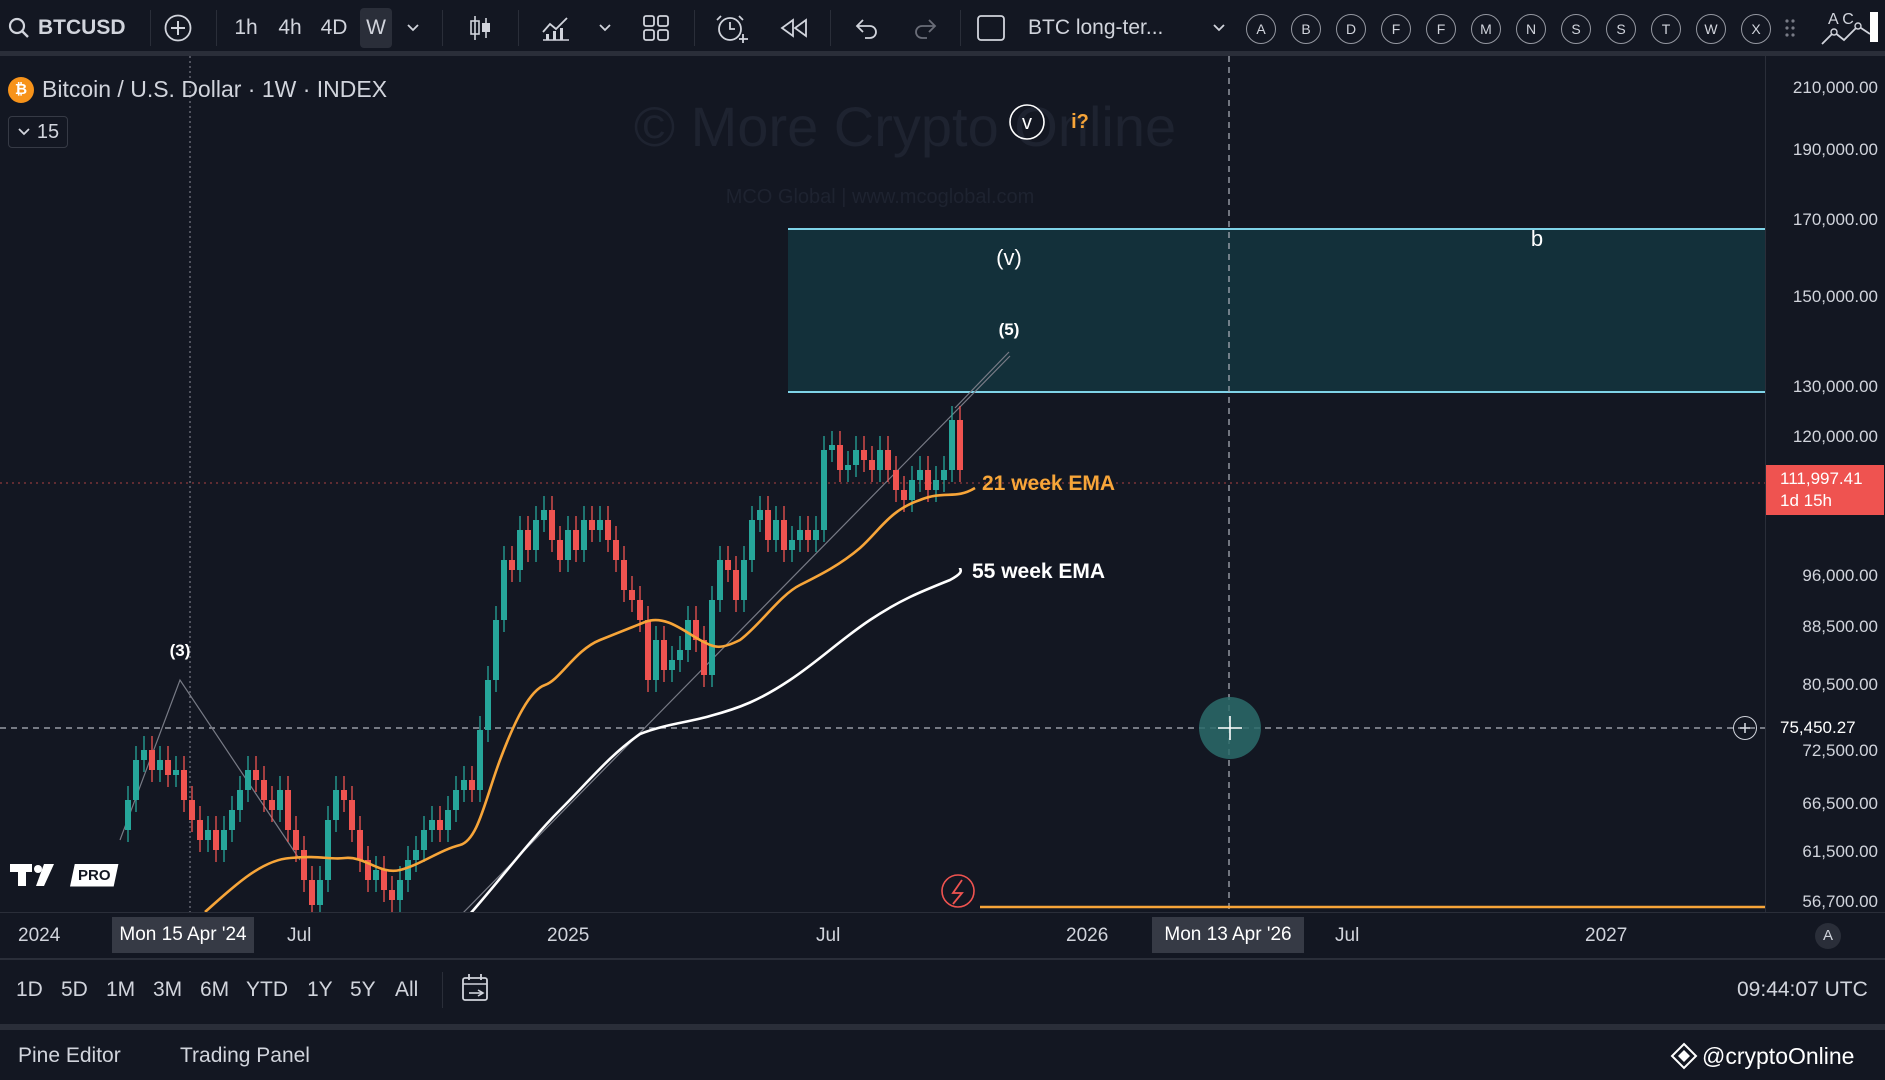 The width and height of the screenshot is (1885, 1080). What do you see at coordinates (1711, 29) in the screenshot?
I see `alpha-button-w: W` at bounding box center [1711, 29].